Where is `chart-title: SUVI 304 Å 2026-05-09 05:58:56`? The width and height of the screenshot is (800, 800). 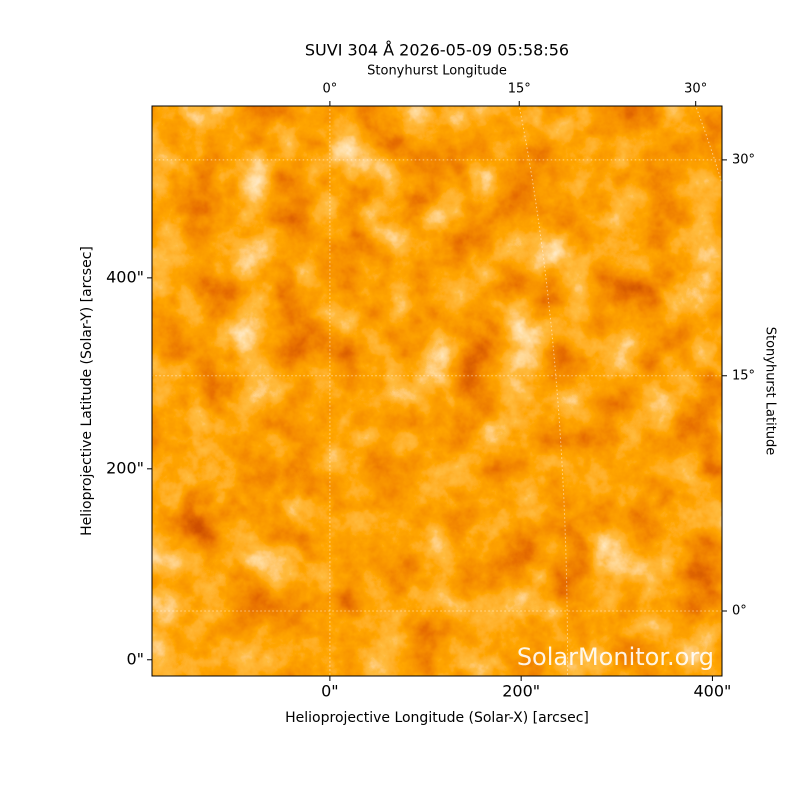
chart-title: SUVI 304 Å 2026-05-09 05:58:56 is located at coordinates (437, 50).